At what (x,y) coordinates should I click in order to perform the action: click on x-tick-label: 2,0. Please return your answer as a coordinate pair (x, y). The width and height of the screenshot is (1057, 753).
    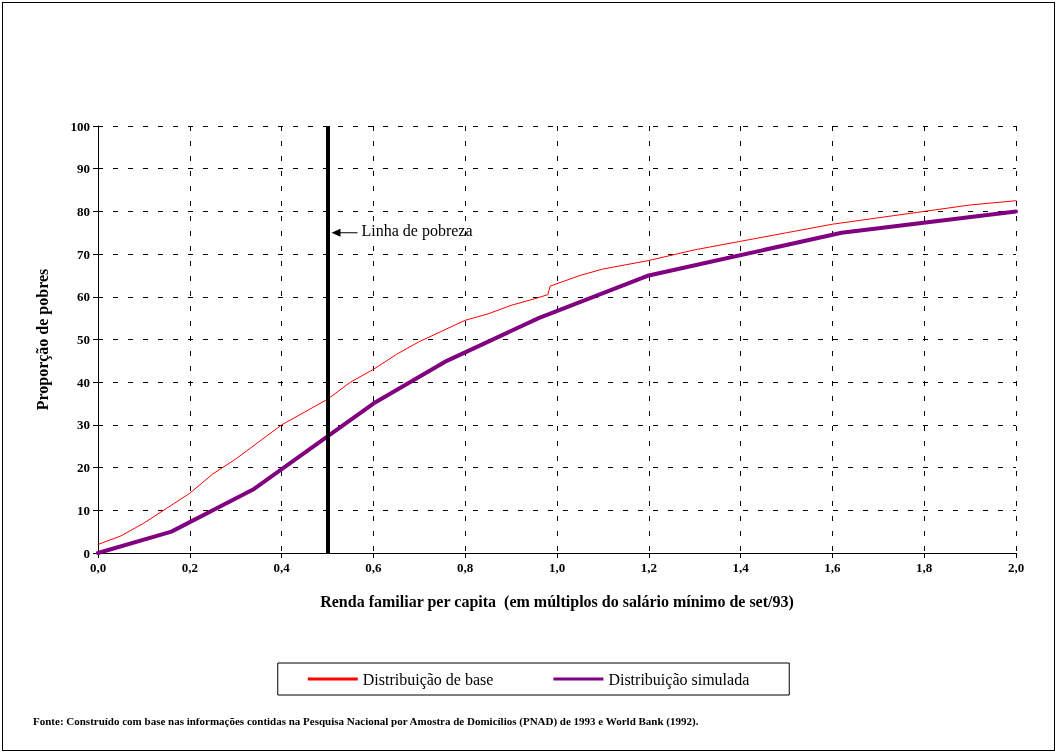
    Looking at the image, I should click on (1016, 567).